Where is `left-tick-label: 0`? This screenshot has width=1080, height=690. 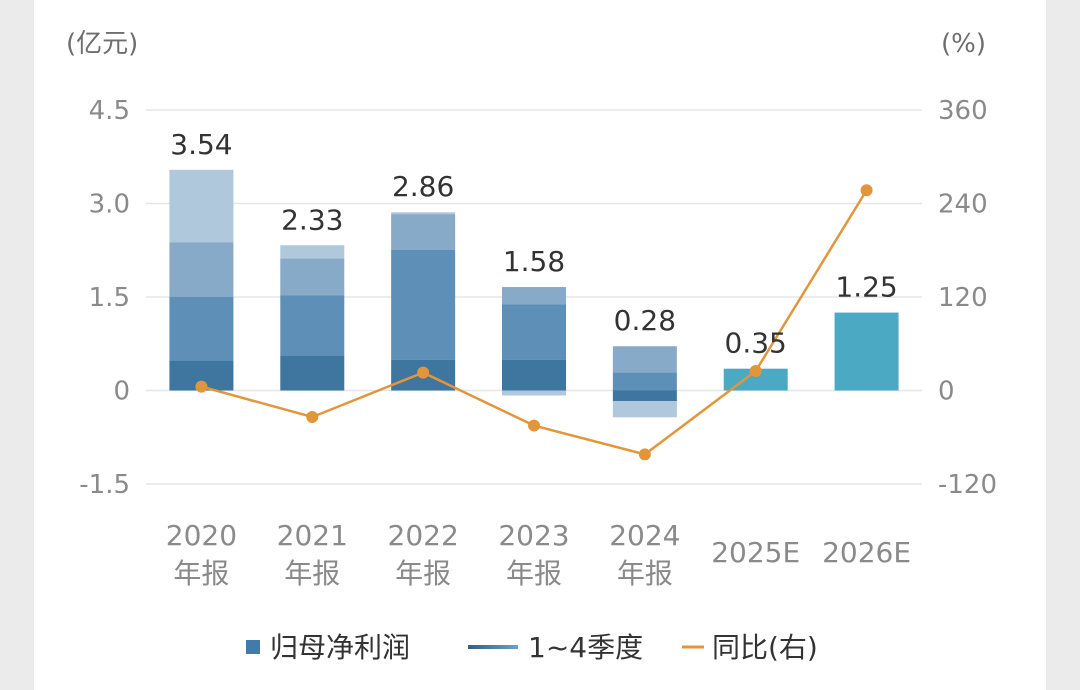 left-tick-label: 0 is located at coordinates (121, 392).